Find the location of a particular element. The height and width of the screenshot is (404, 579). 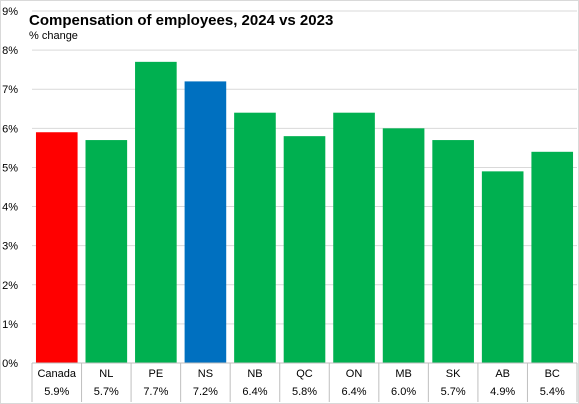

bar-on is located at coordinates (354, 237).